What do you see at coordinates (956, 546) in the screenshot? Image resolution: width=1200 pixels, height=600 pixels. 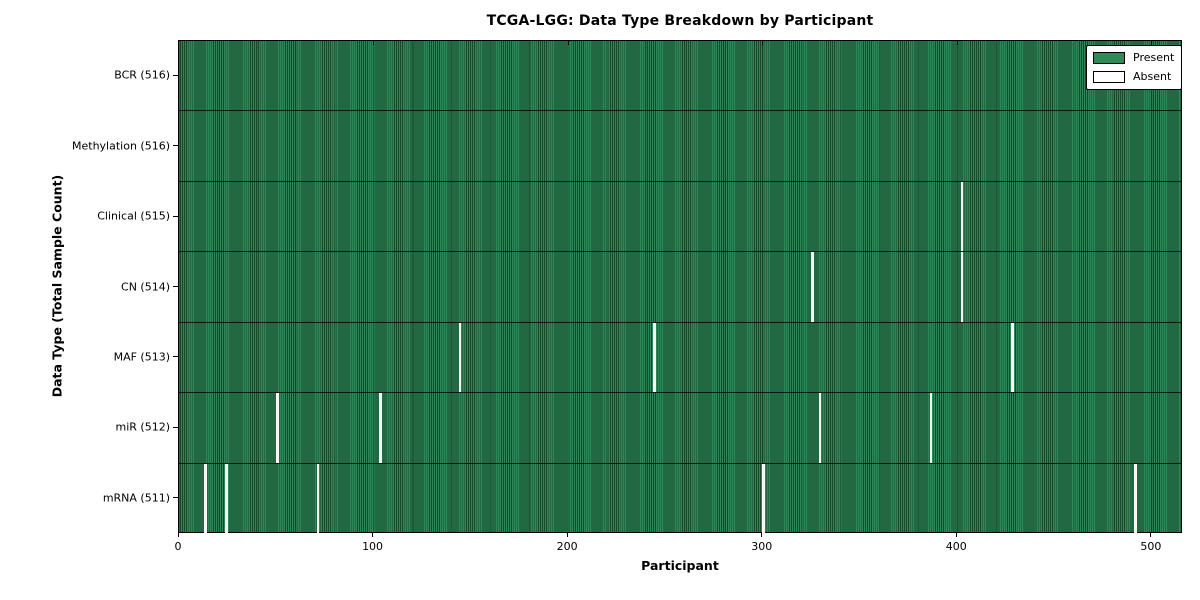 I see `x-tick-label: 400` at bounding box center [956, 546].